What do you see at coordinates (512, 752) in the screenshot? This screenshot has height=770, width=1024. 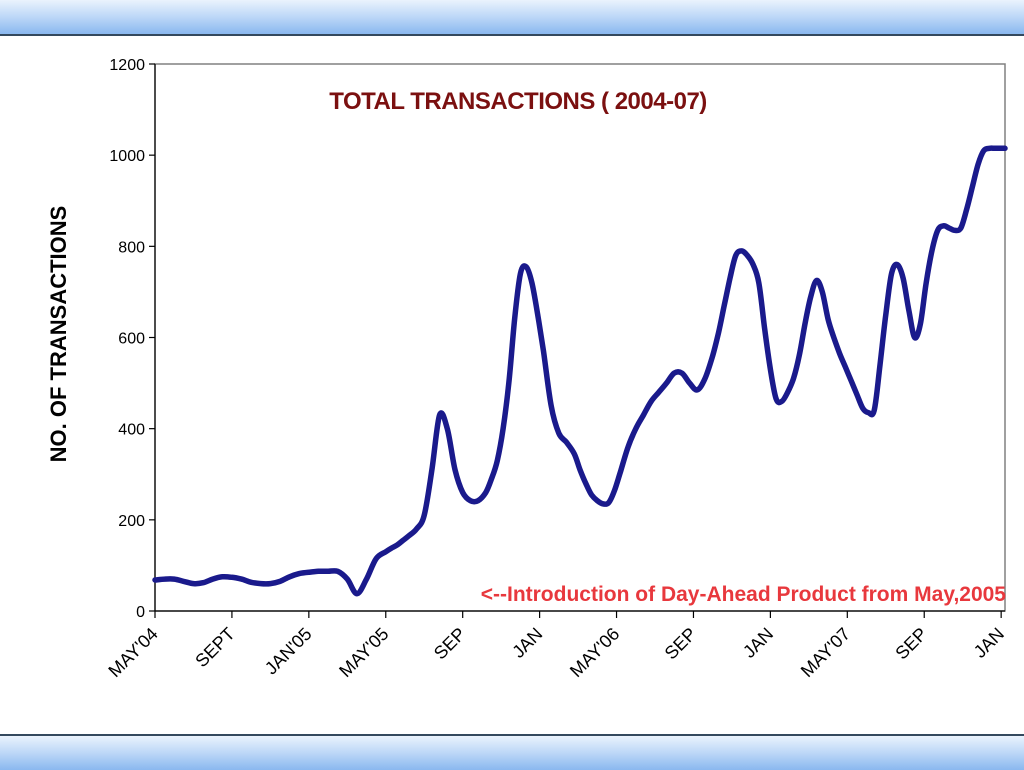 I see `footer-band` at bounding box center [512, 752].